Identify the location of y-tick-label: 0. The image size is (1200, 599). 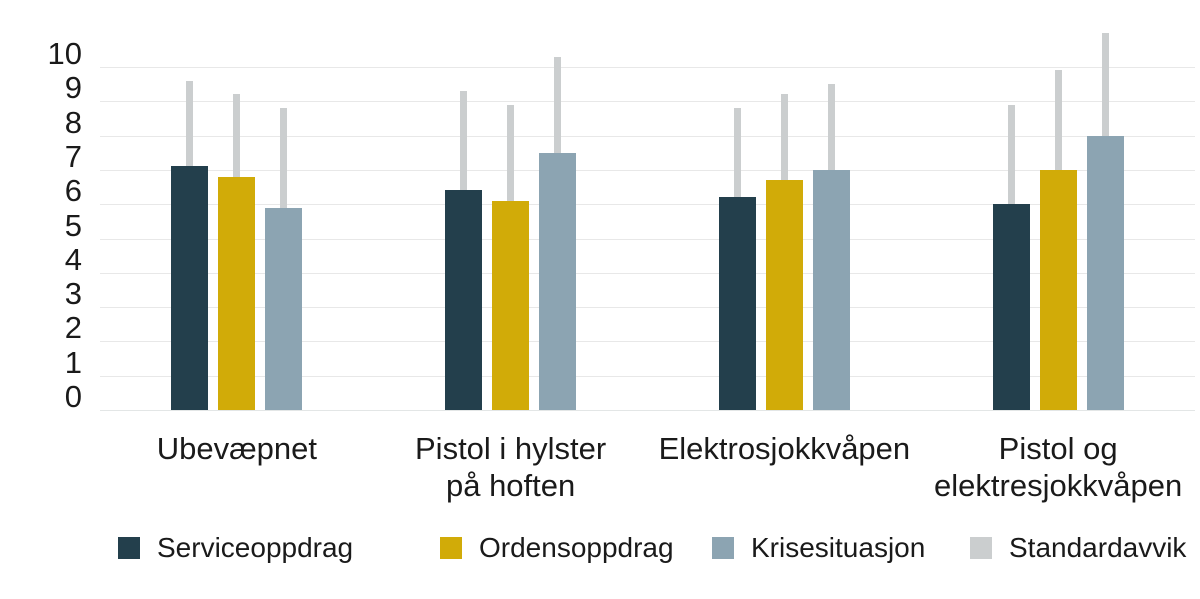
(73, 396).